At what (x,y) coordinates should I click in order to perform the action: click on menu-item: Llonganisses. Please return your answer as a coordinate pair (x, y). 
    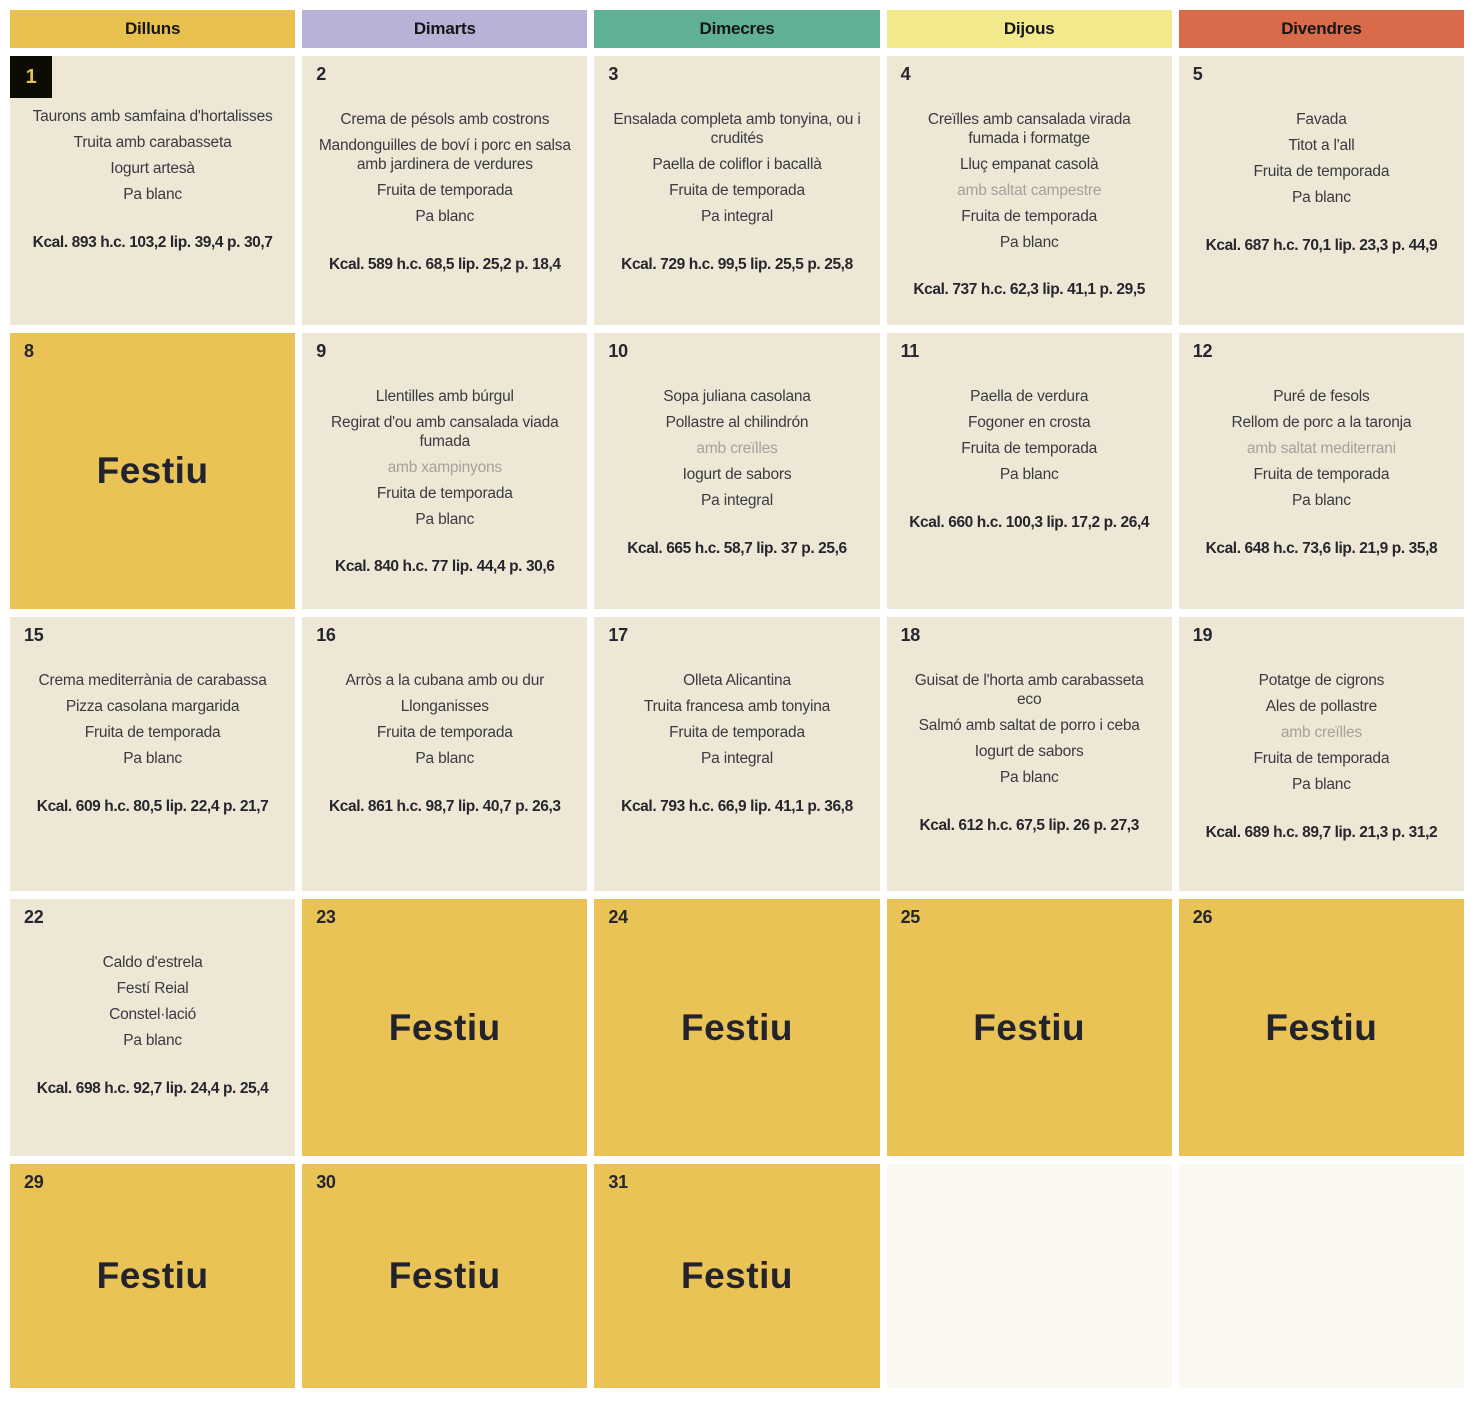
    Looking at the image, I should click on (444, 706).